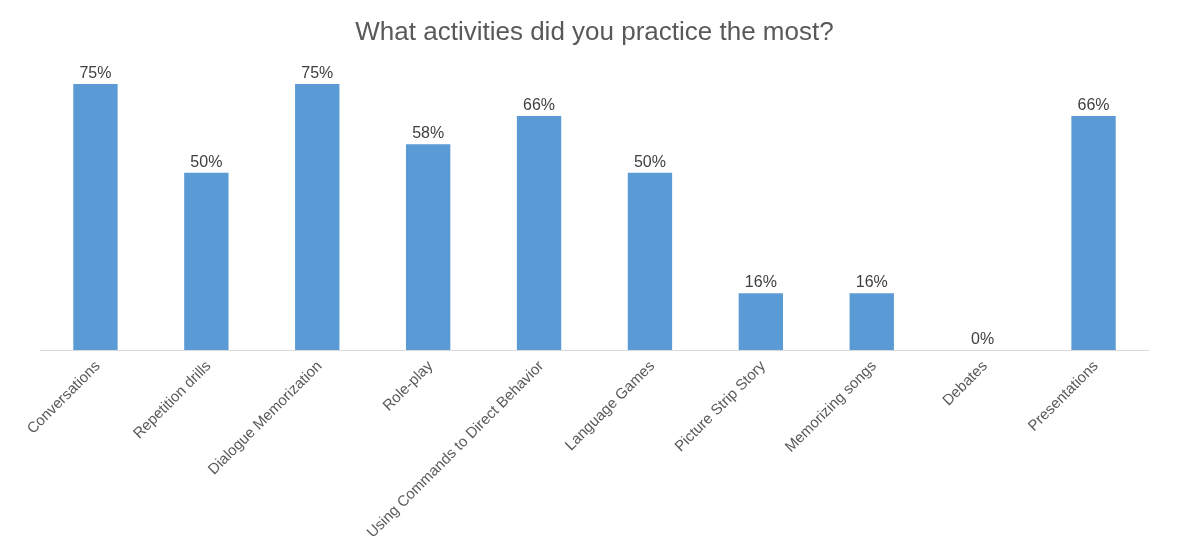  I want to click on data-label: 58%, so click(428, 133).